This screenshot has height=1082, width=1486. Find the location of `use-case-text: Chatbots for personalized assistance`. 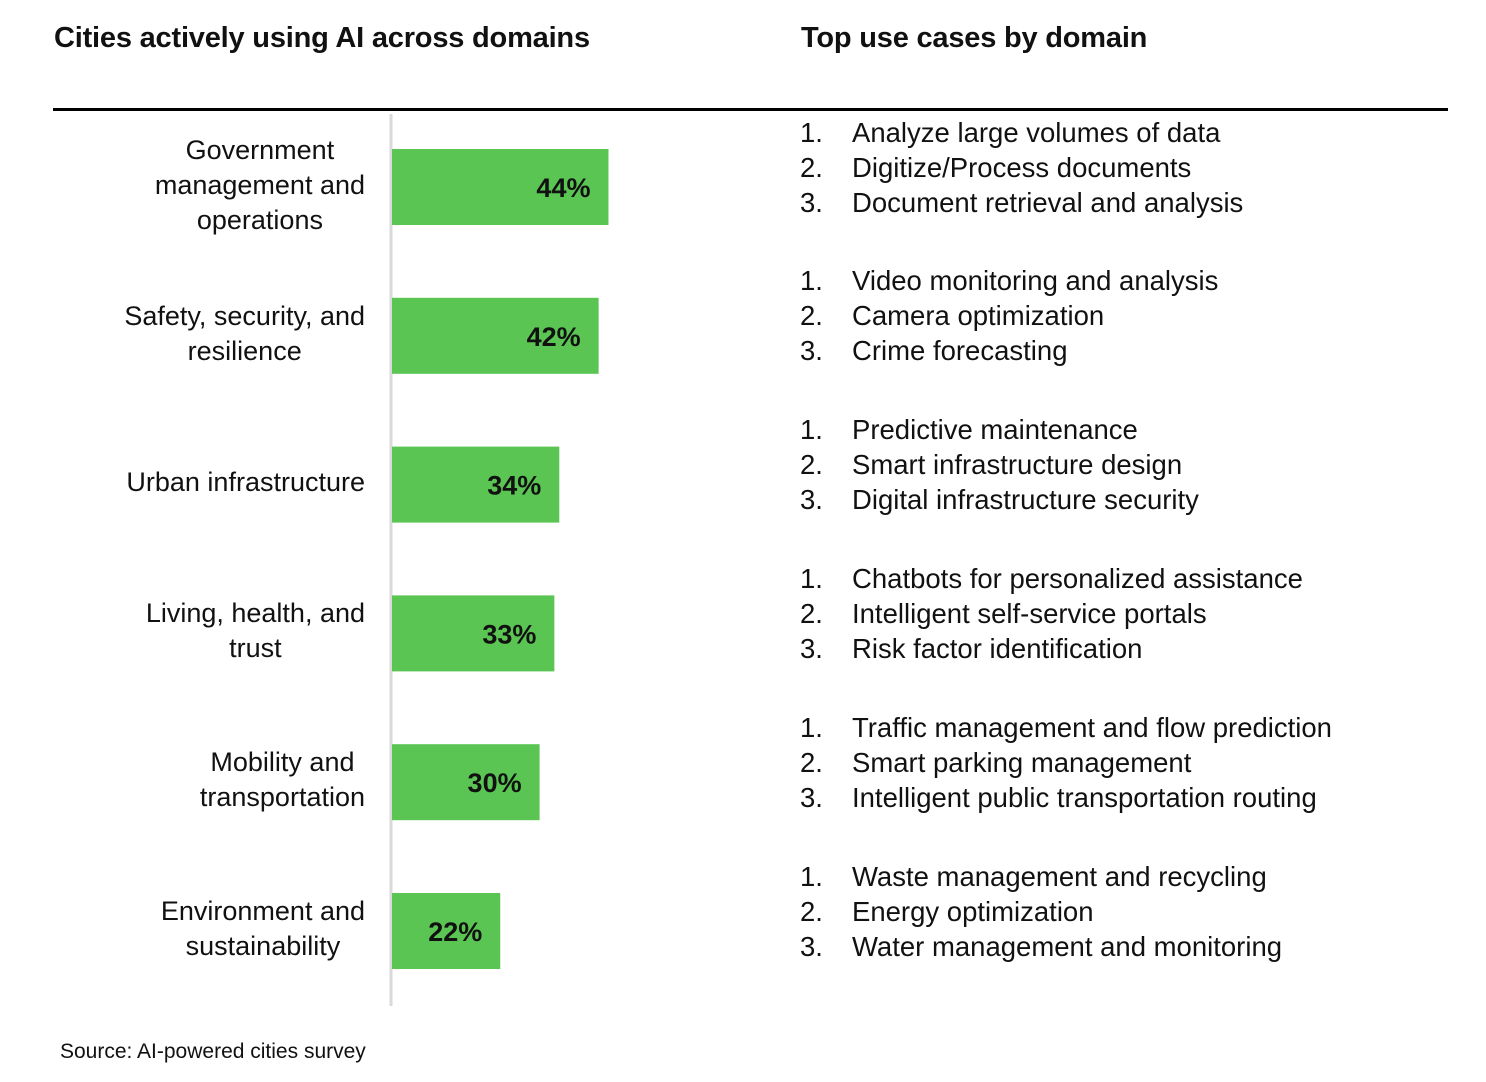

use-case-text: Chatbots for personalized assistance is located at coordinates (1077, 578).